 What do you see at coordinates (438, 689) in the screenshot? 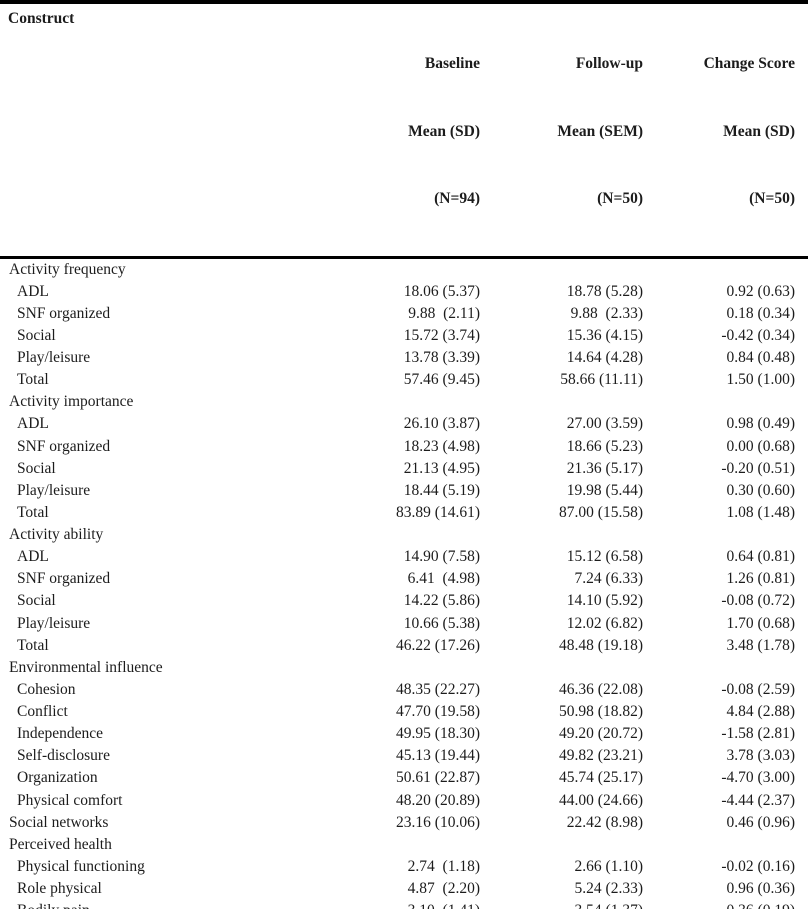
I see `baseline-cell: 48.35 (22.27)` at bounding box center [438, 689].